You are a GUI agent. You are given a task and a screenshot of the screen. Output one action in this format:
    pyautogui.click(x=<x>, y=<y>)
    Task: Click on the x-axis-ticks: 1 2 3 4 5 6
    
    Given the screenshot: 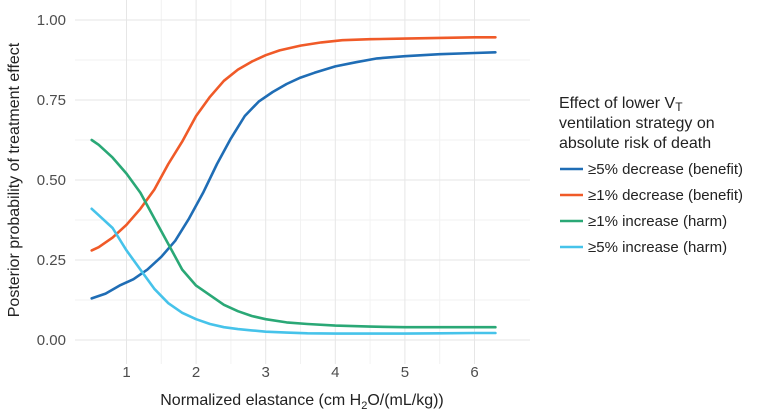 What is the action you would take?
    pyautogui.click(x=300, y=372)
    